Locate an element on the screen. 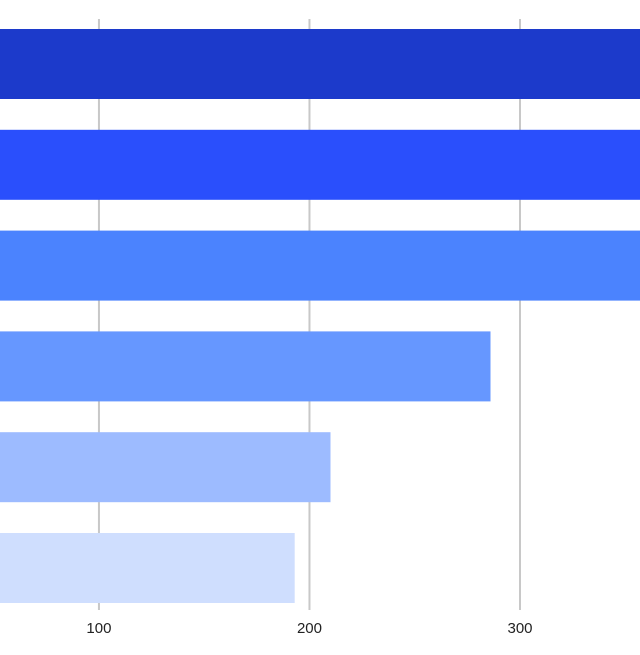 Image resolution: width=640 pixels, height=655 pixels. x-tick-label: 100 is located at coordinates (98, 628).